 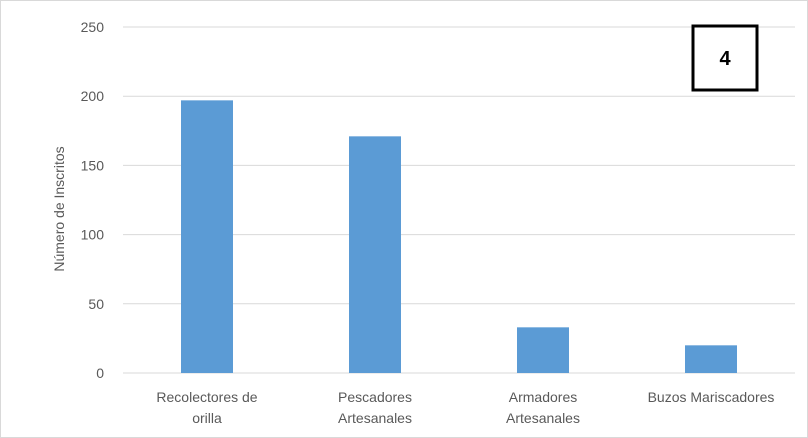 What do you see at coordinates (711, 397) in the screenshot?
I see `x-category-label: Buzos Mariscadores` at bounding box center [711, 397].